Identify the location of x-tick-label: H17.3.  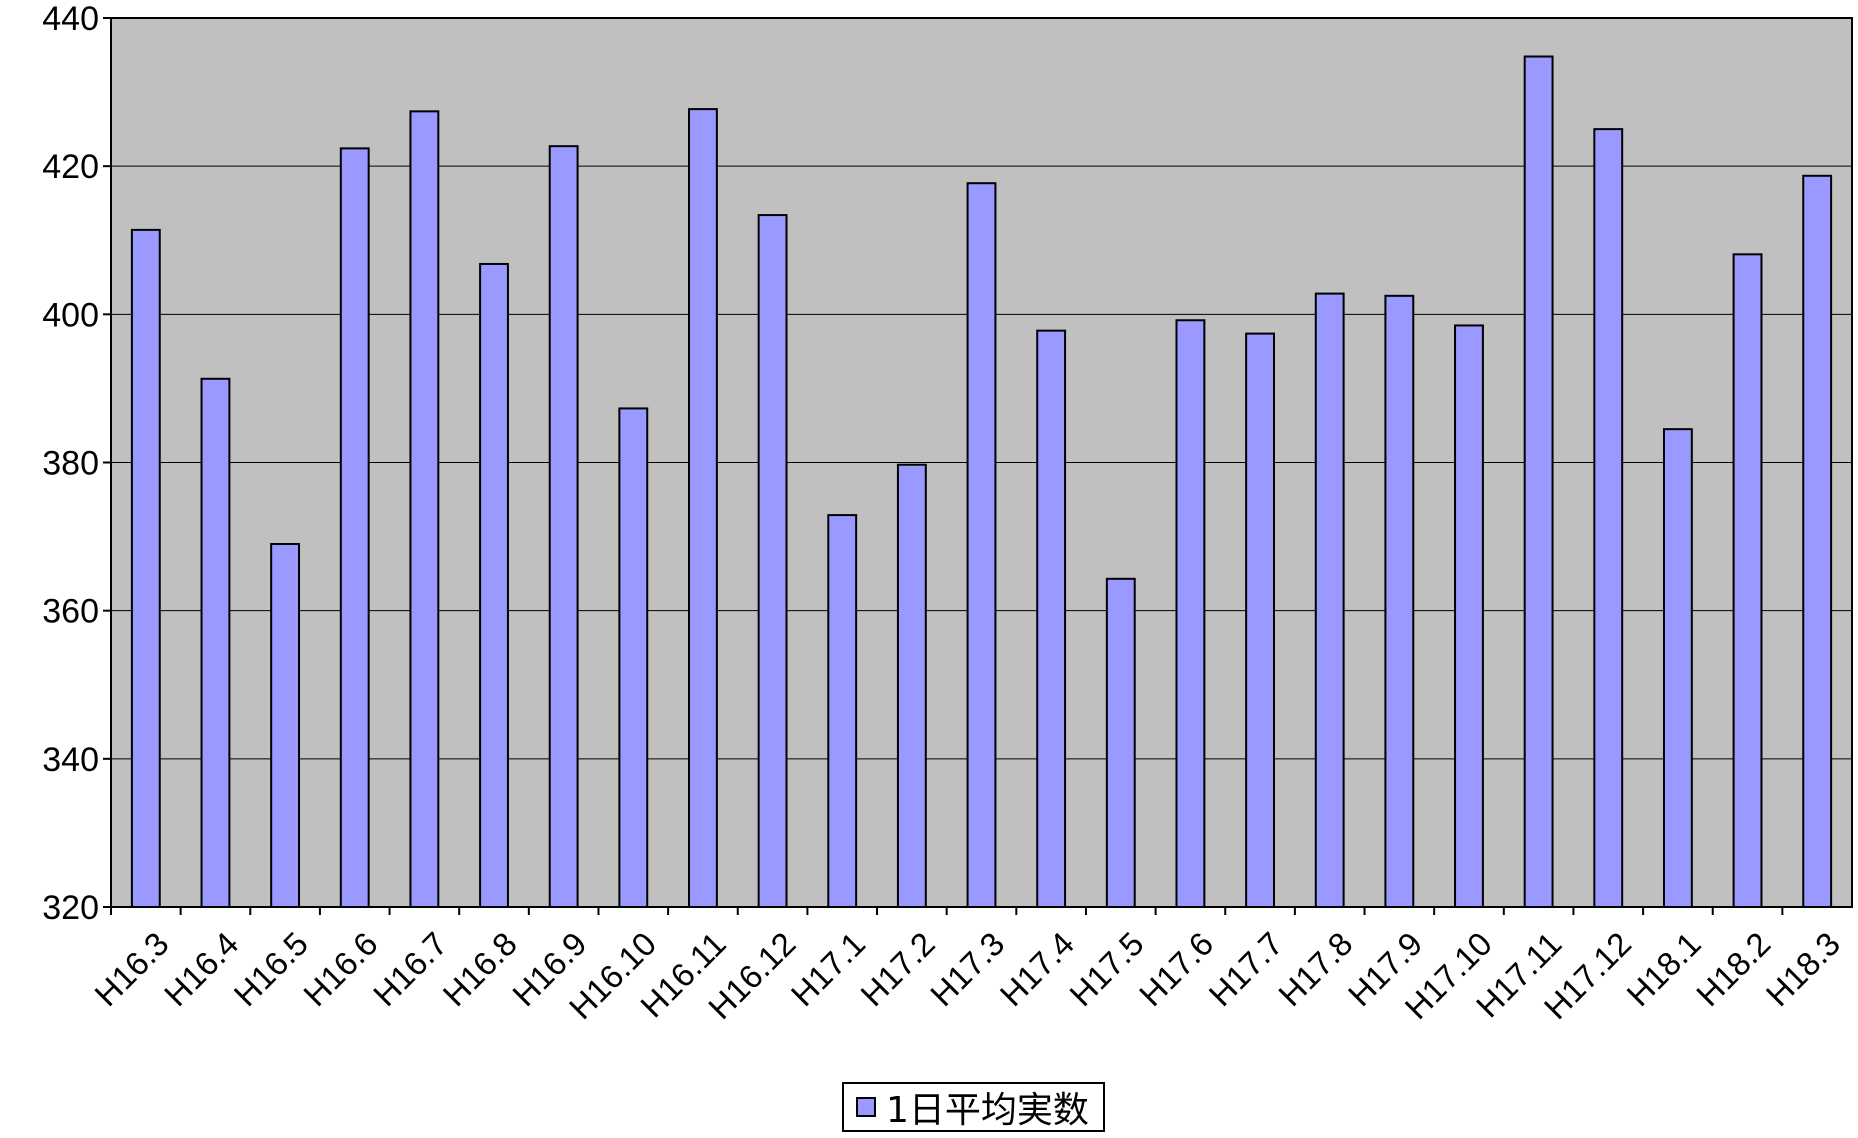
(967, 969).